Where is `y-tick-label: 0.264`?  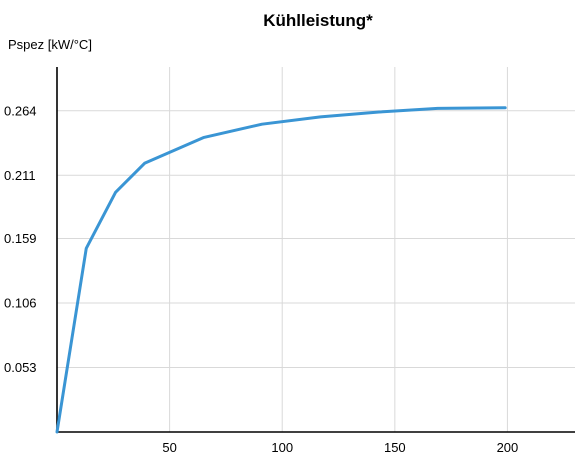
y-tick-label: 0.264 is located at coordinates (20, 110).